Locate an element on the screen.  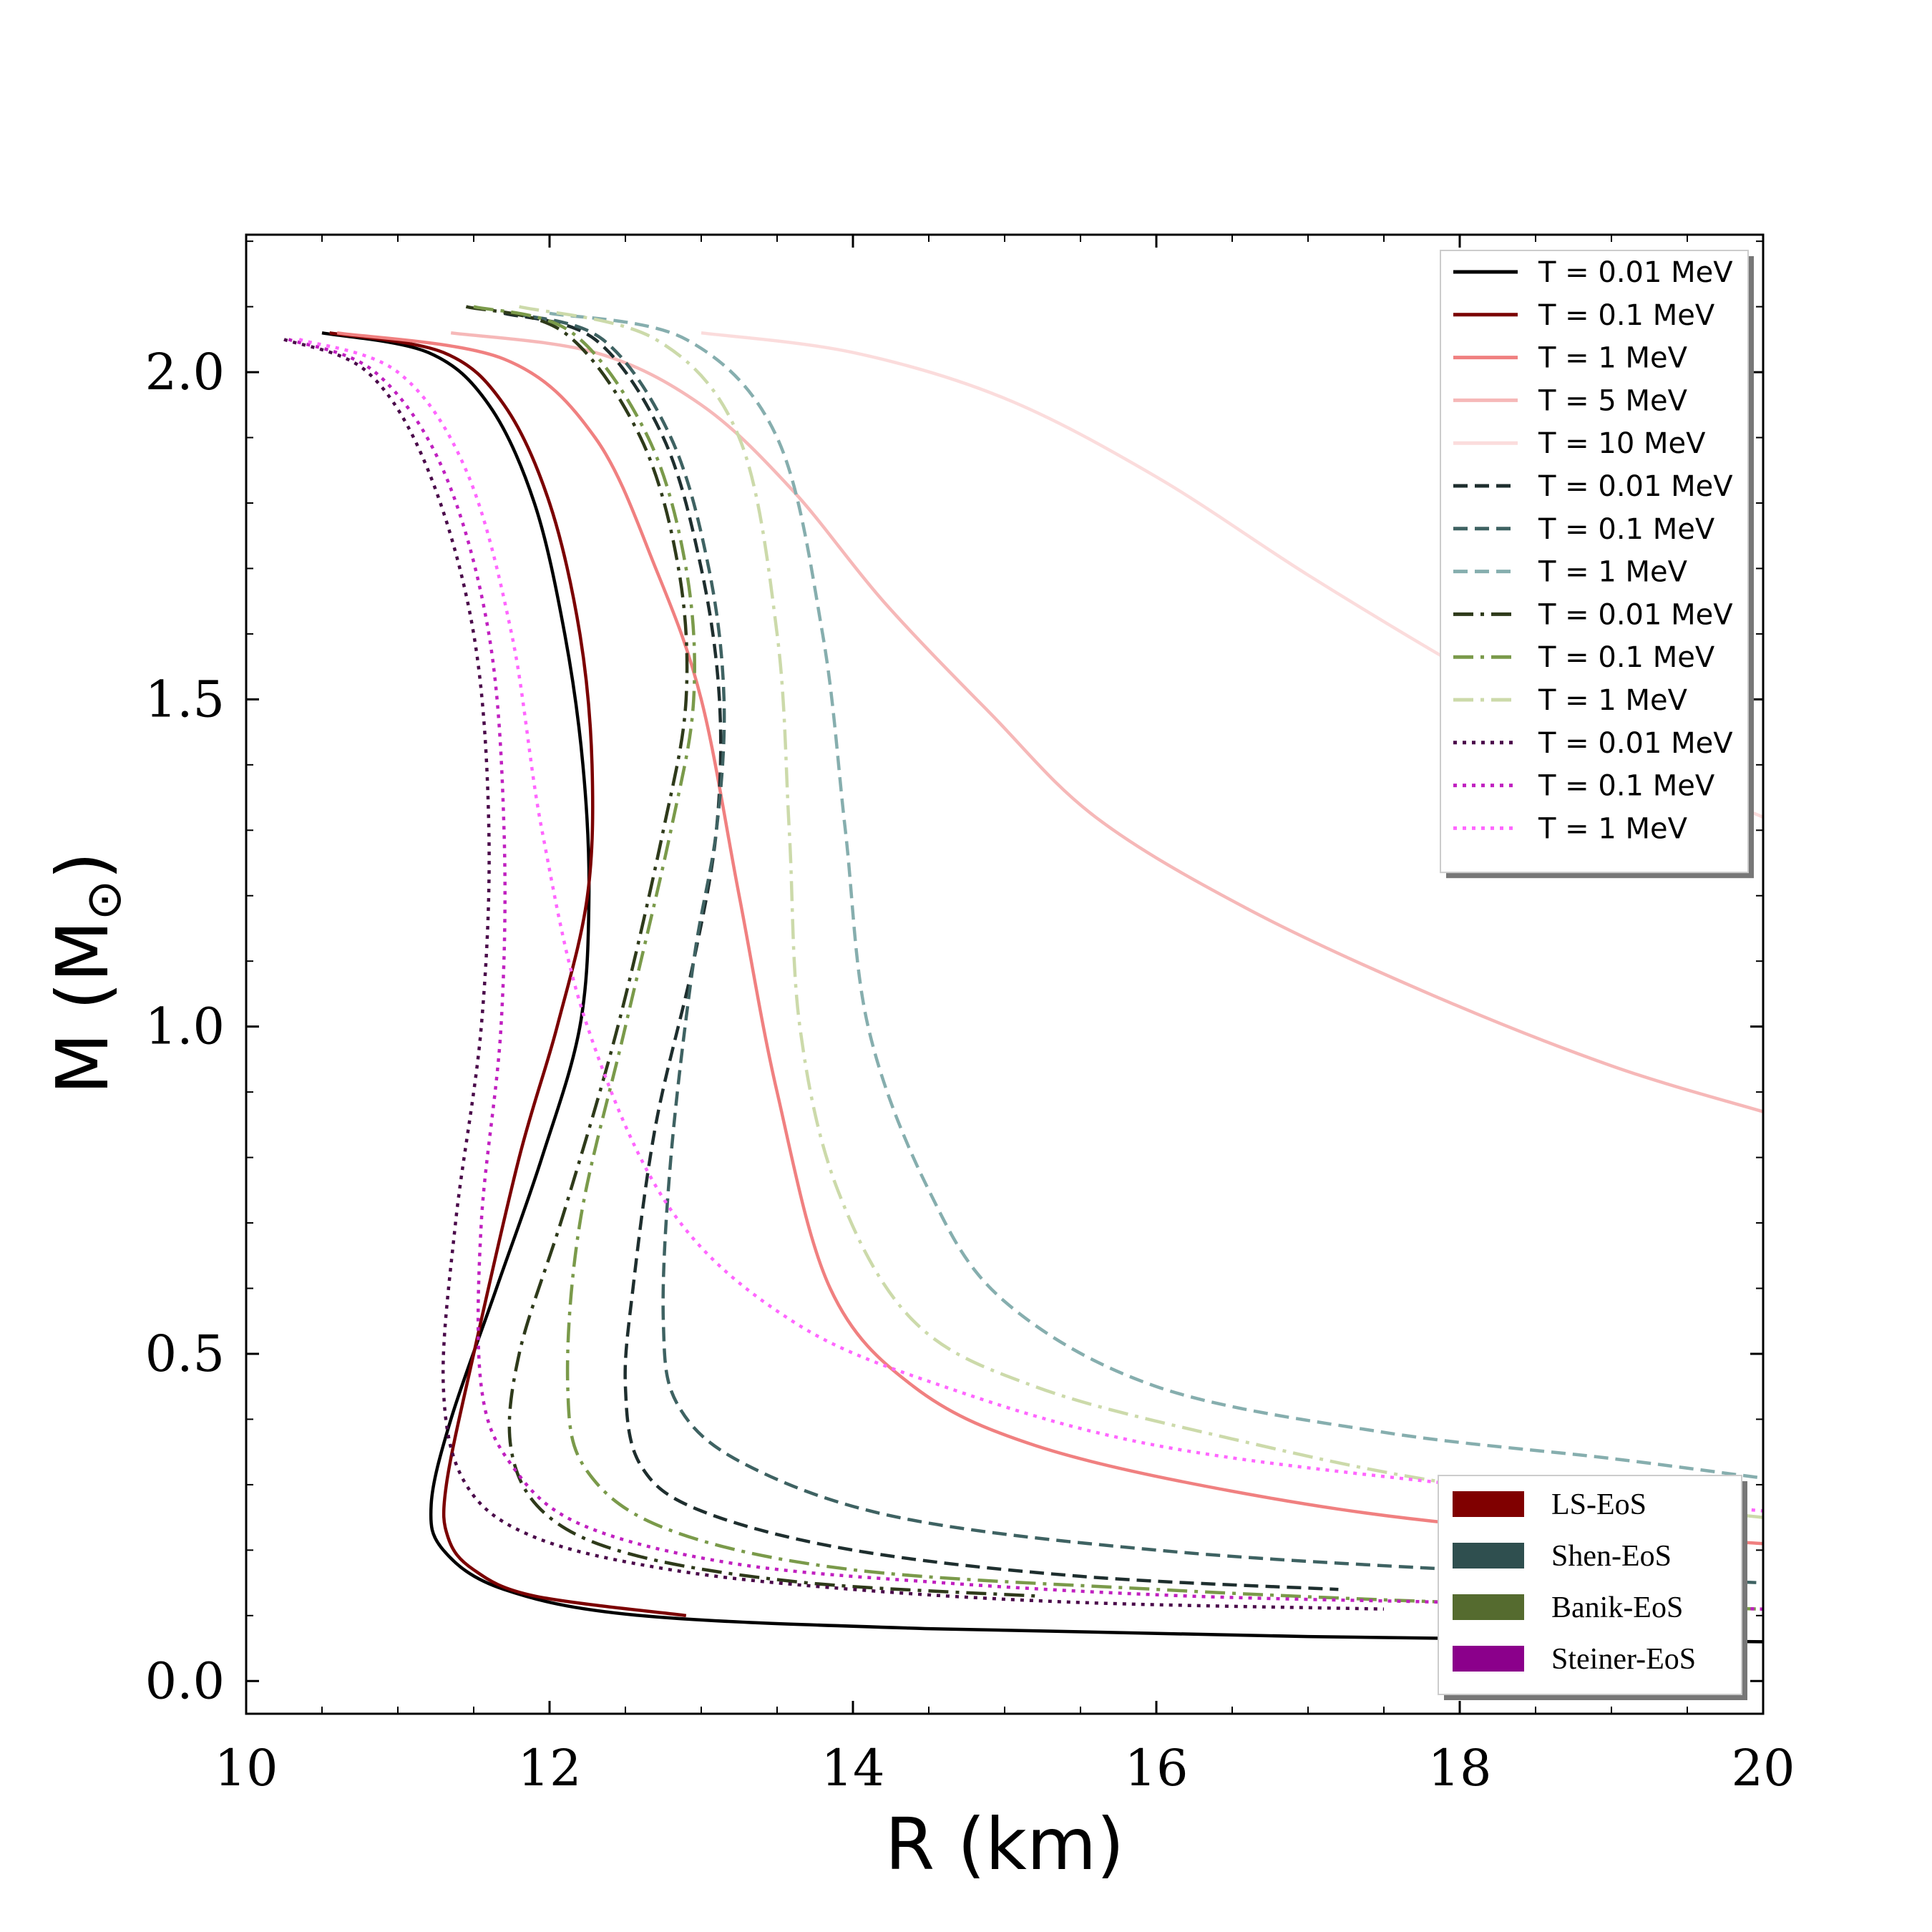
y-tick-label: 2.0 is located at coordinates (185, 372).